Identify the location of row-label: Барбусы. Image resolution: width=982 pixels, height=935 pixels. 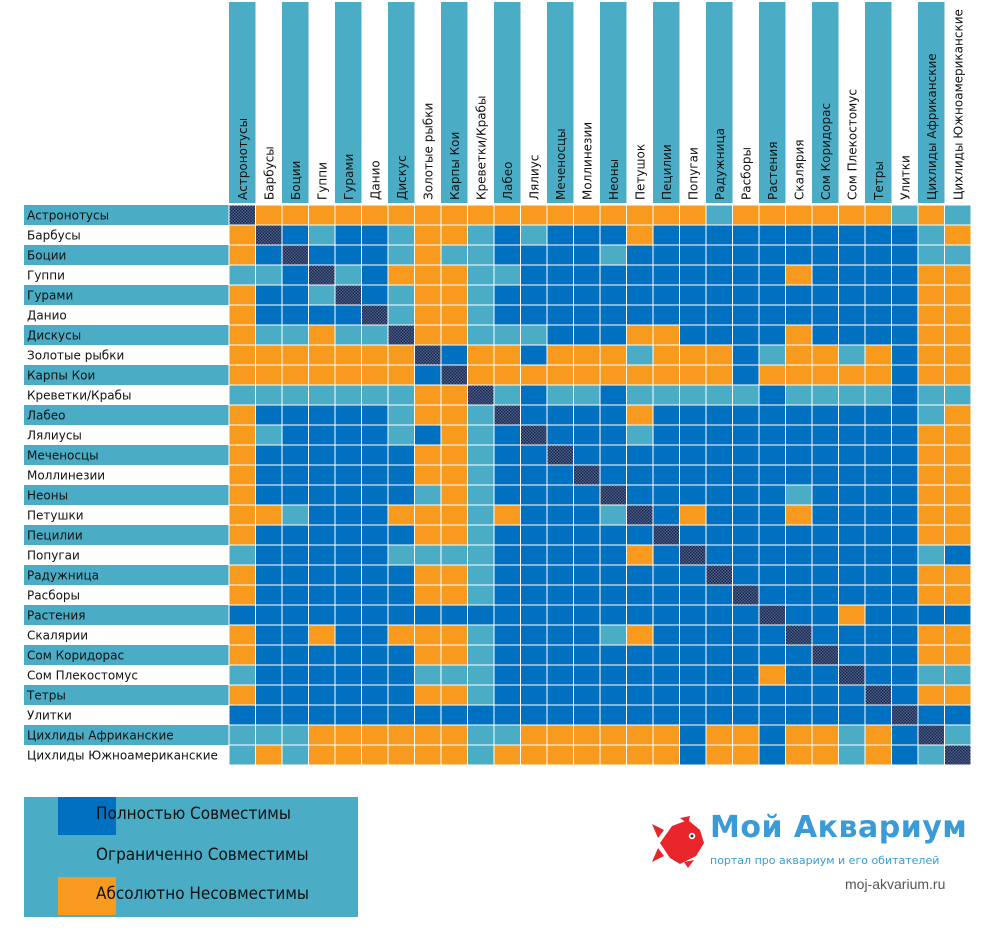
(54, 236).